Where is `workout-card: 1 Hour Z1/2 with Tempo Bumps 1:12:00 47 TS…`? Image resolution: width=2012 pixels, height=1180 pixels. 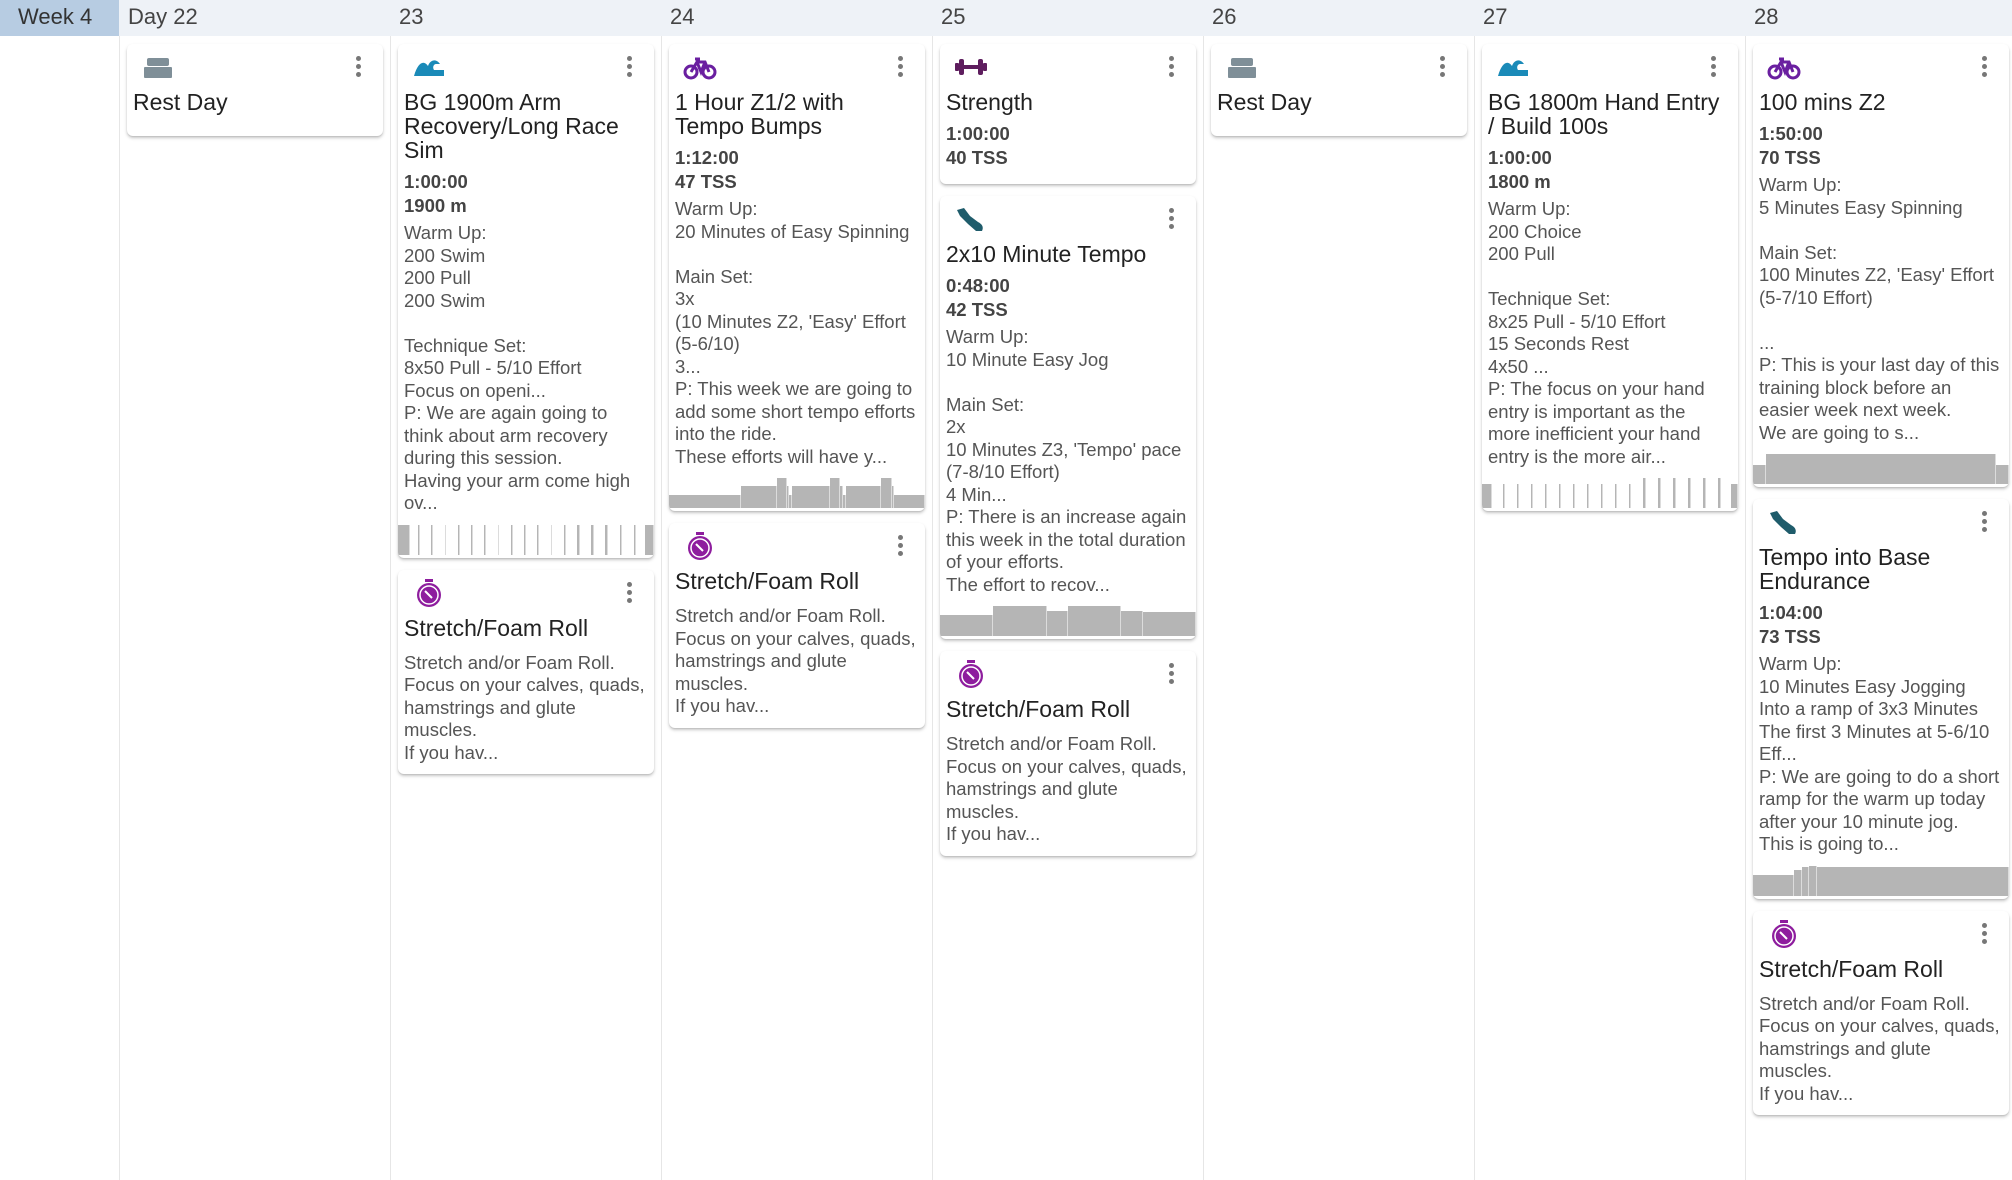 workout-card: 1 Hour Z1/2 with Tempo Bumps 1:12:00 47 TS… is located at coordinates (797, 277).